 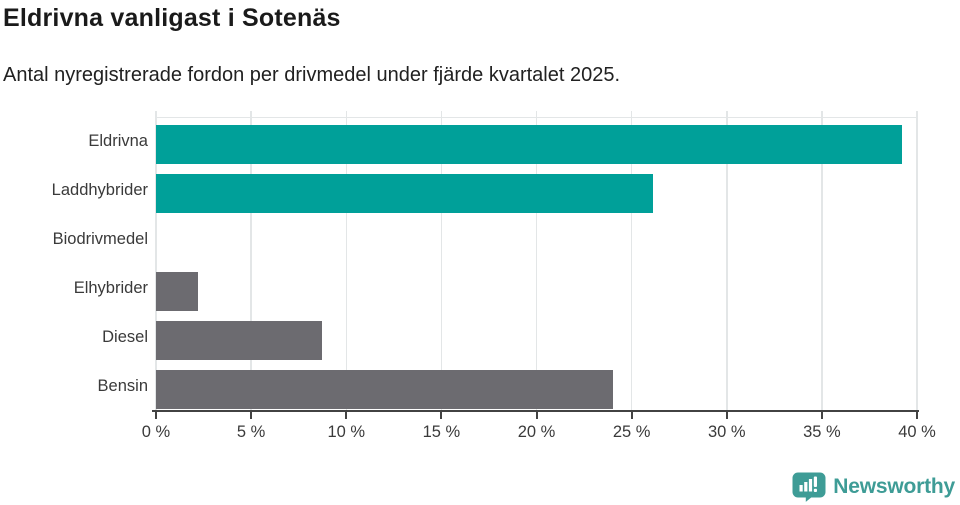 I want to click on axis-tick-label: 15 %, so click(x=441, y=432).